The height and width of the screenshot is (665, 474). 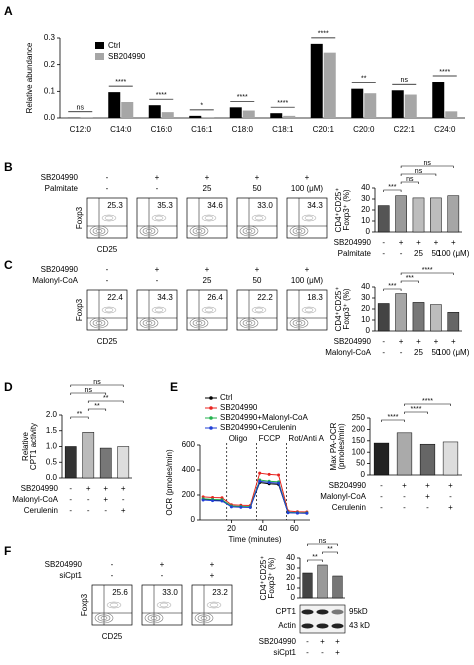 What do you see at coordinates (201, 106) in the screenshot?
I see `significance-label: *` at bounding box center [201, 106].